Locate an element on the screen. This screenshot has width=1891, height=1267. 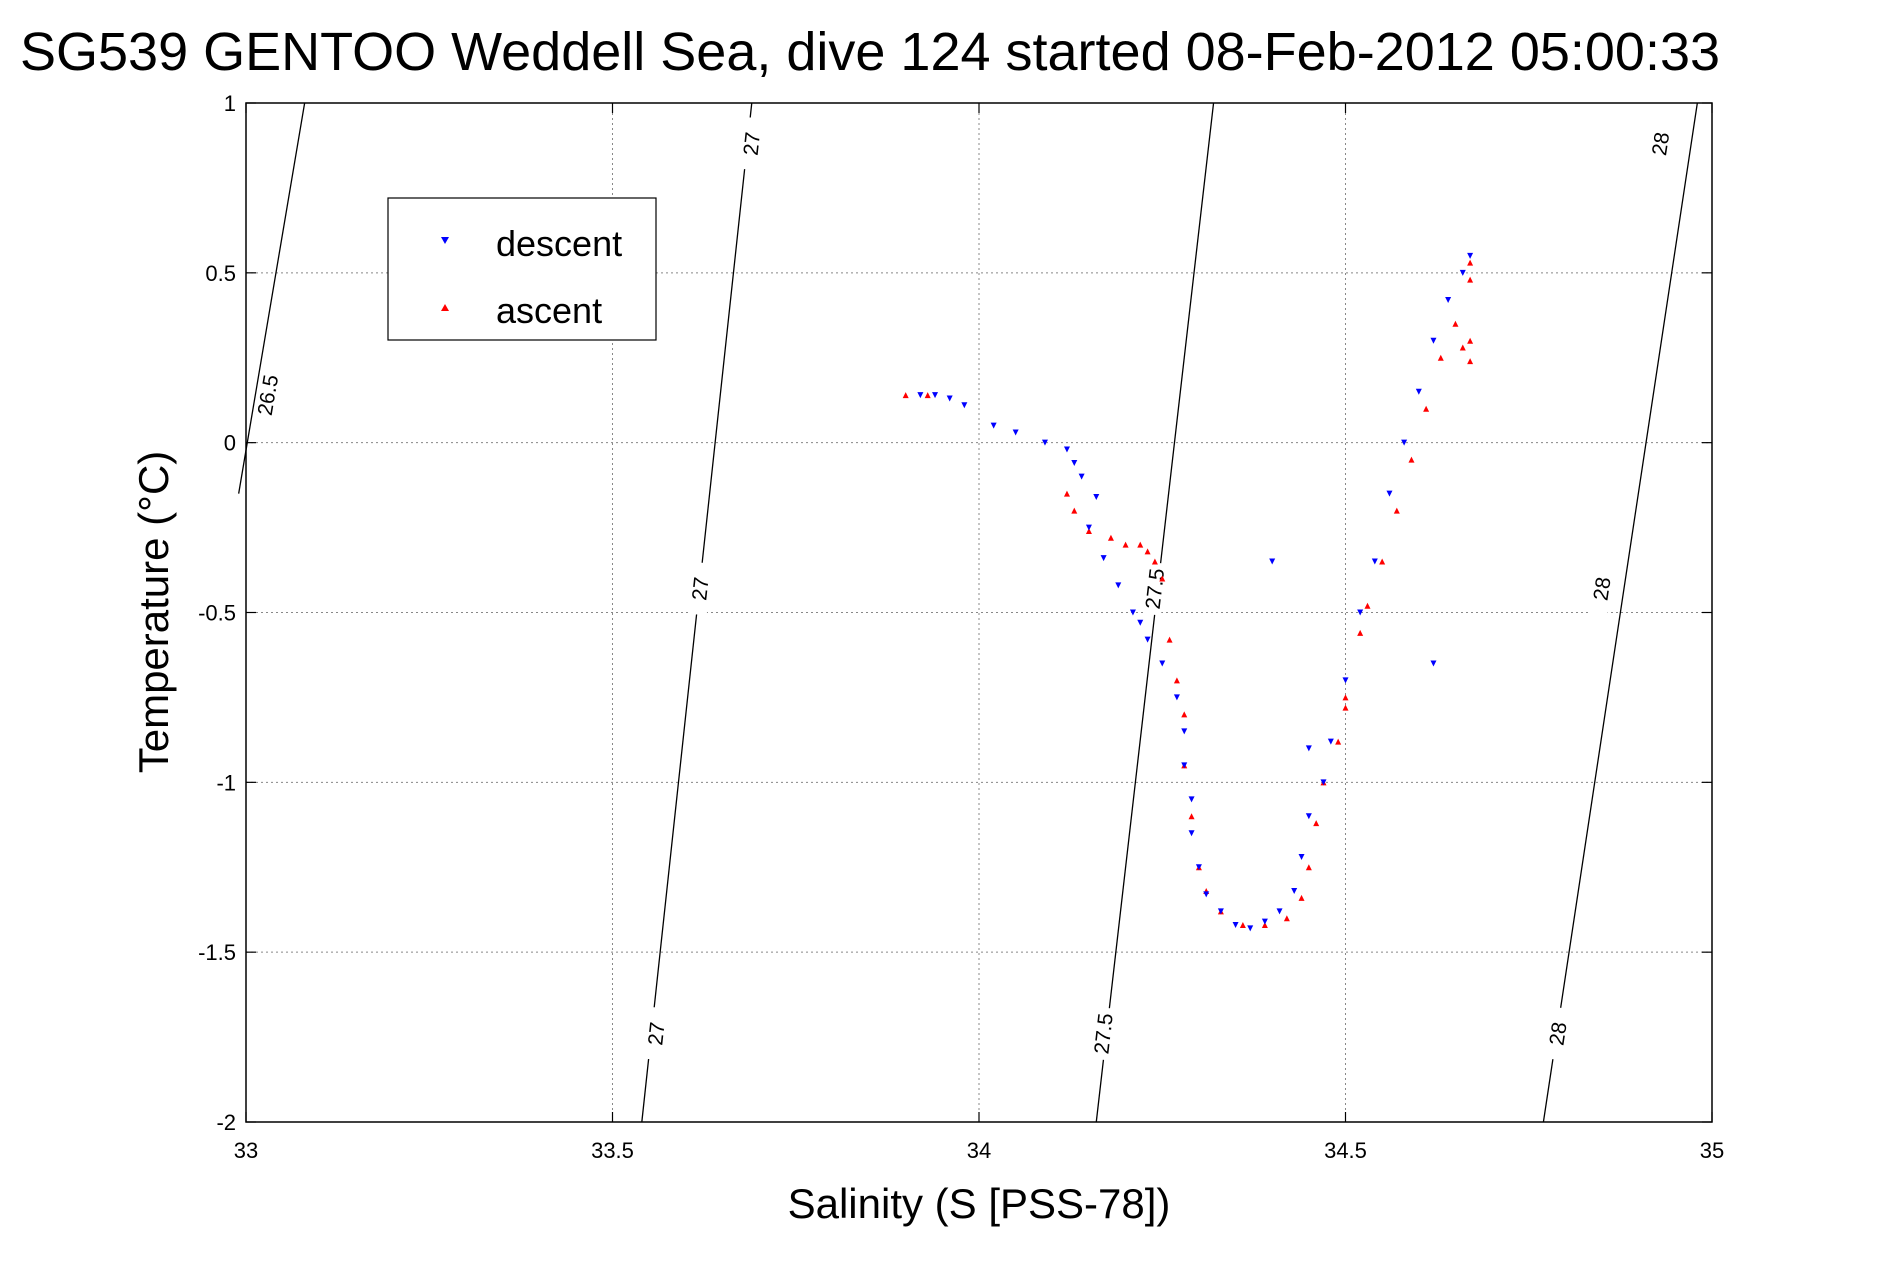
legend: descent ascent is located at coordinates (522, 269).